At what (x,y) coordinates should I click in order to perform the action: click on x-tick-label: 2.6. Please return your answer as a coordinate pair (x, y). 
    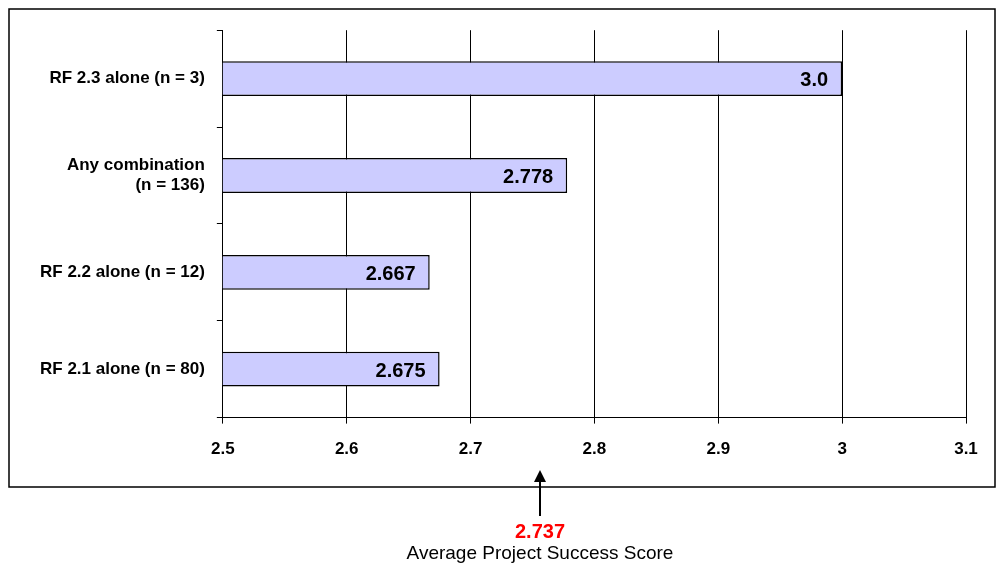
    Looking at the image, I should click on (346, 449).